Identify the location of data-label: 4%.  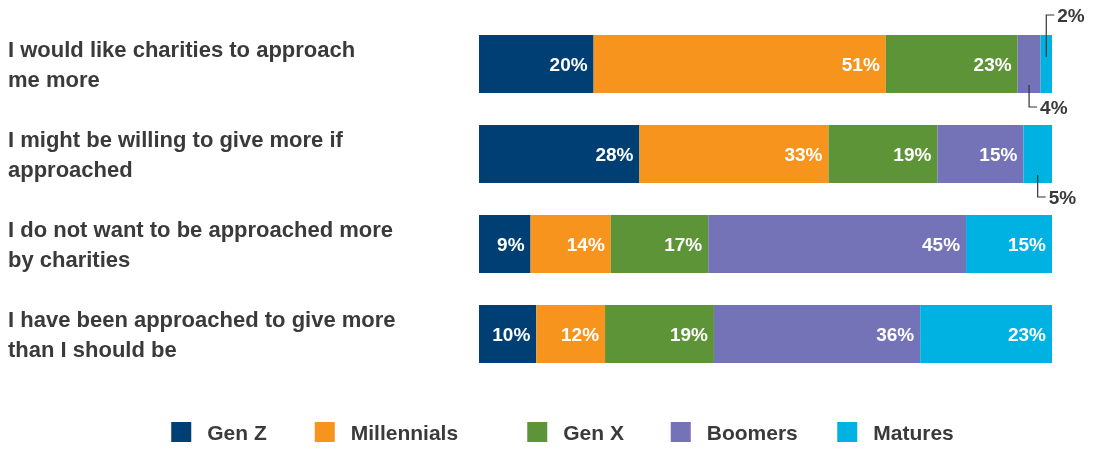
(1054, 107).